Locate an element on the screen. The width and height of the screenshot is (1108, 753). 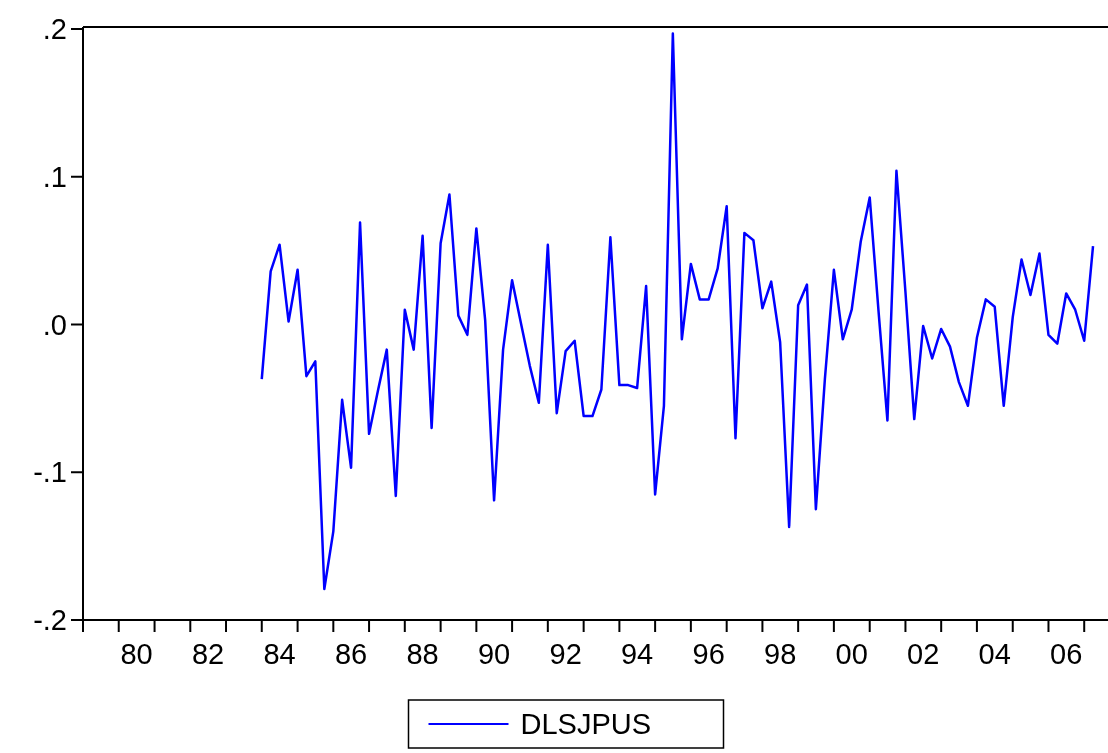
x-tick-label: 98 is located at coordinates (780, 654).